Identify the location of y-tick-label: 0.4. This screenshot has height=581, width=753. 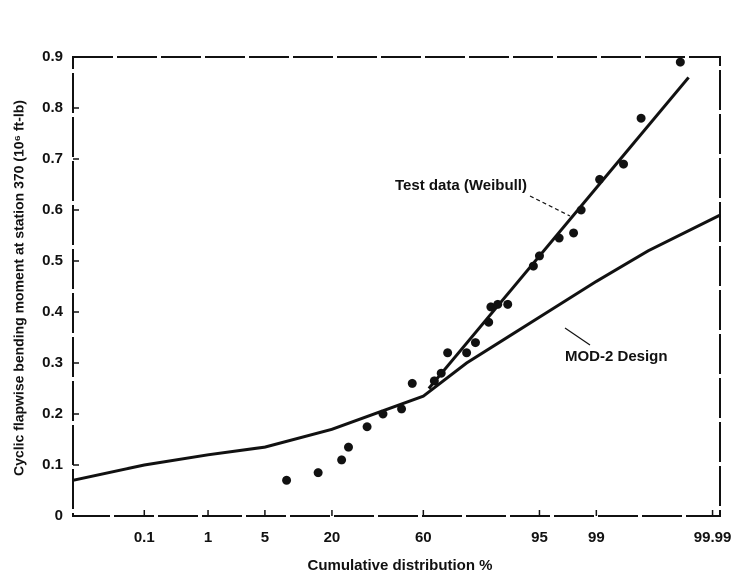
(53, 311).